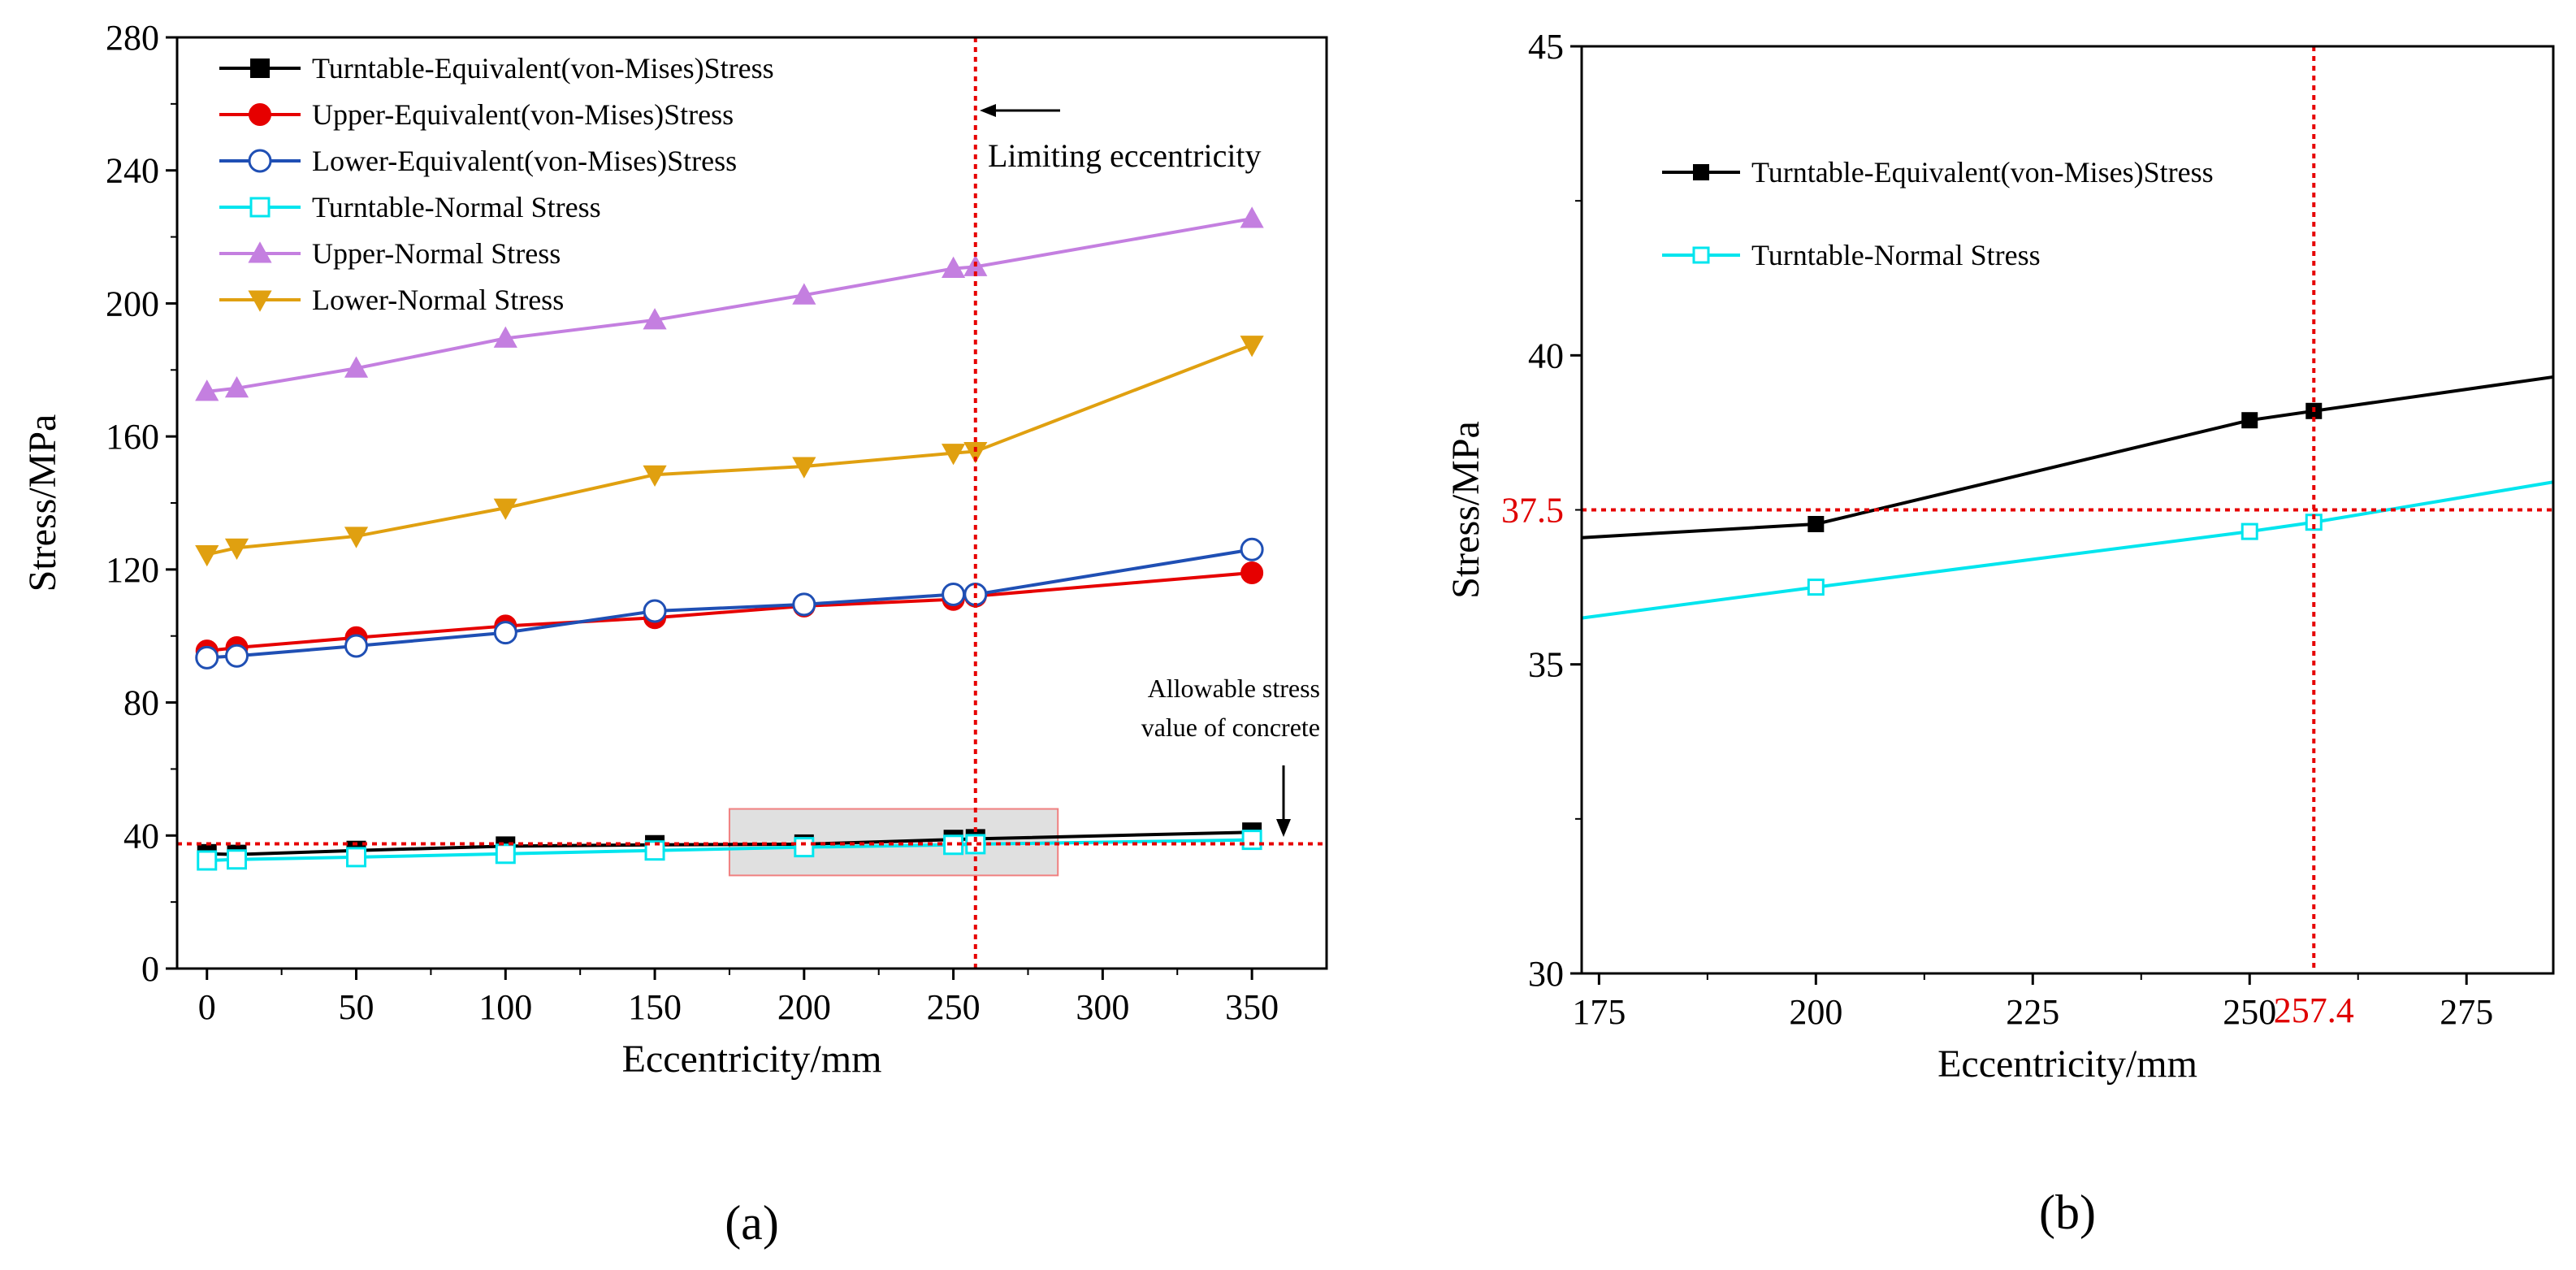 Image resolution: width=2576 pixels, height=1270 pixels. I want to click on allowable-arrow-head, so click(1283, 828).